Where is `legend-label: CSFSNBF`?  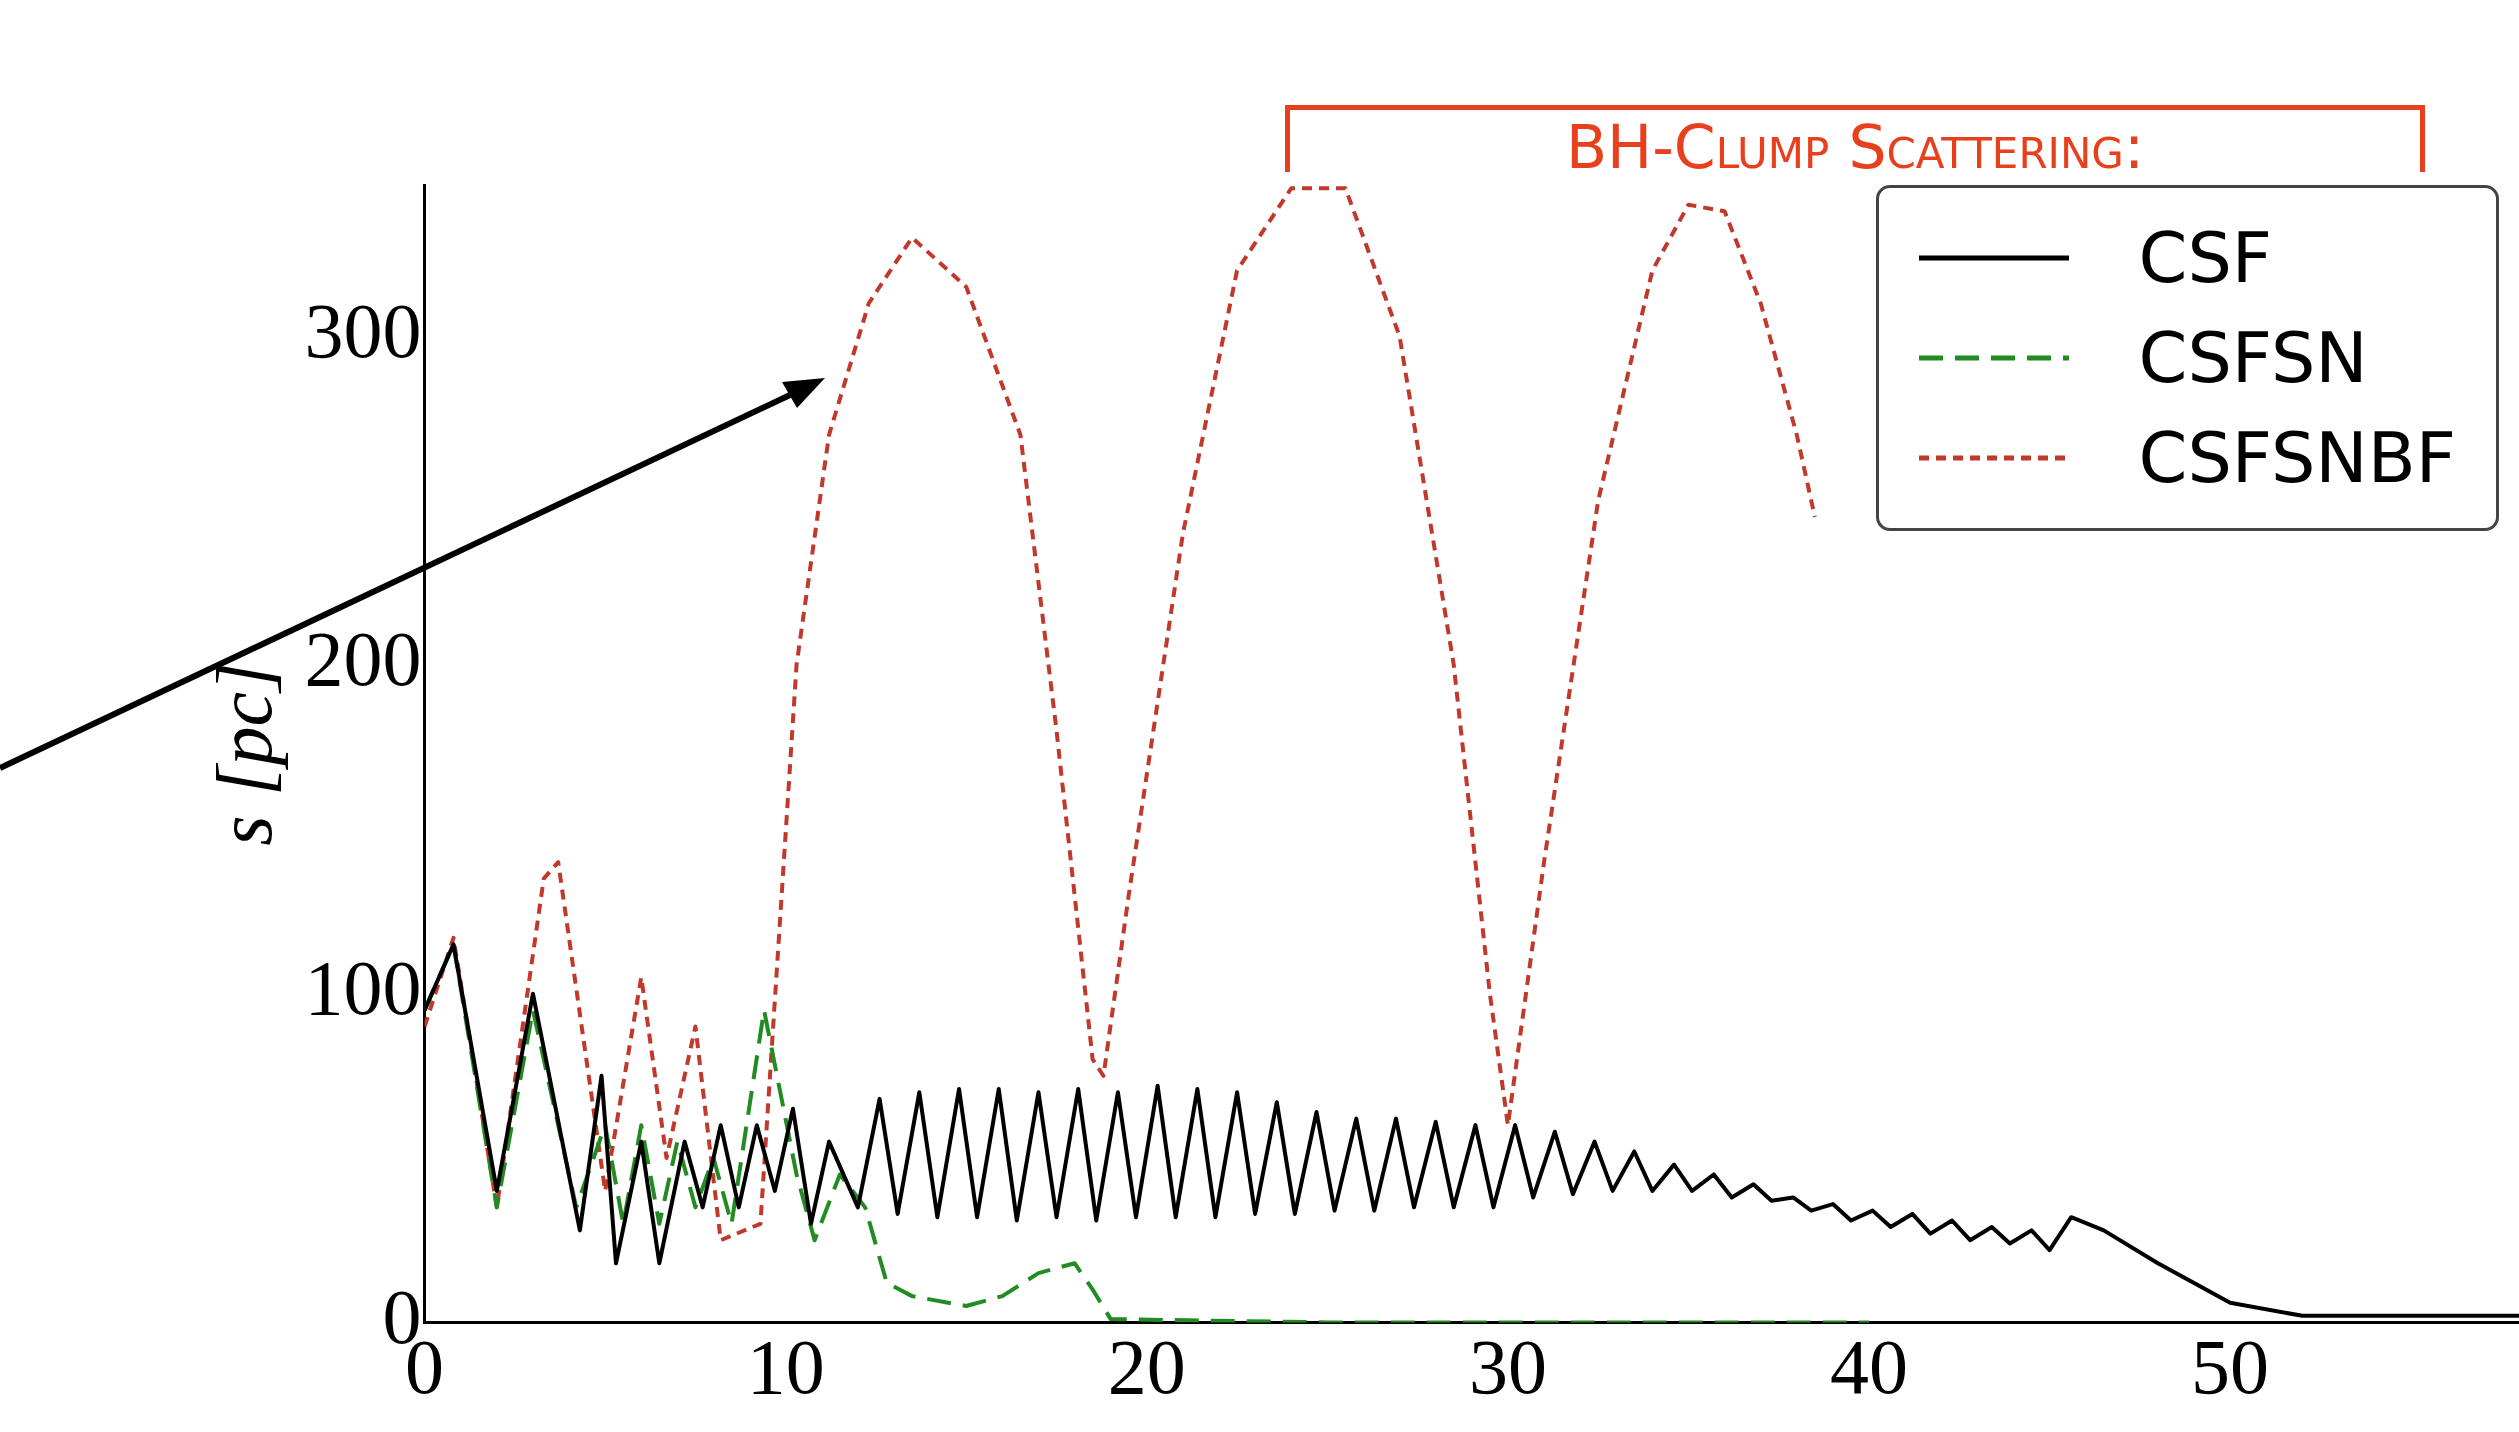 legend-label: CSFSNBF is located at coordinates (2297, 458).